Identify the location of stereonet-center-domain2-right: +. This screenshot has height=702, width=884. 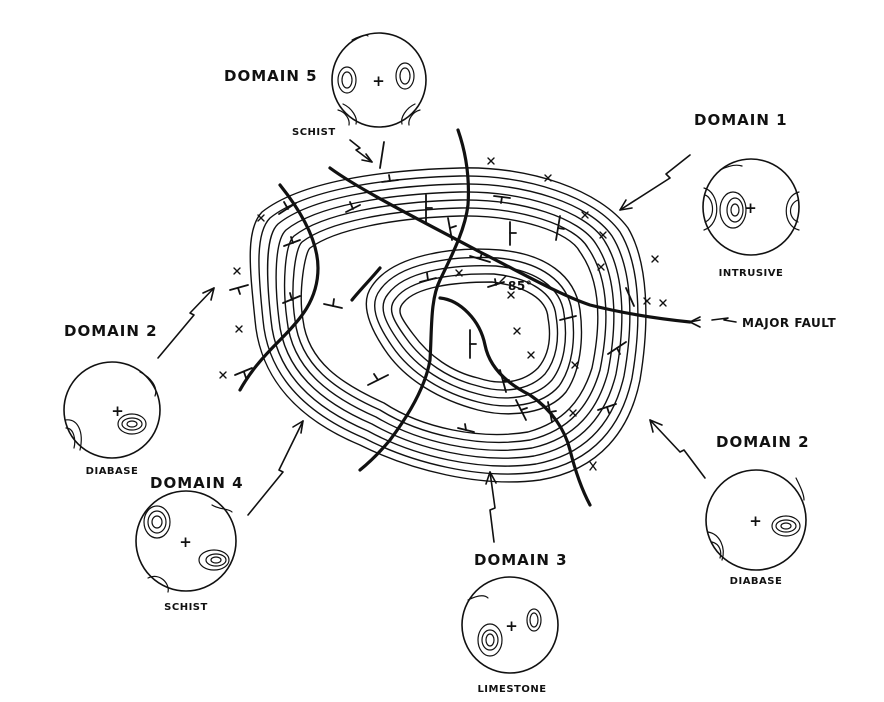
(756, 521).